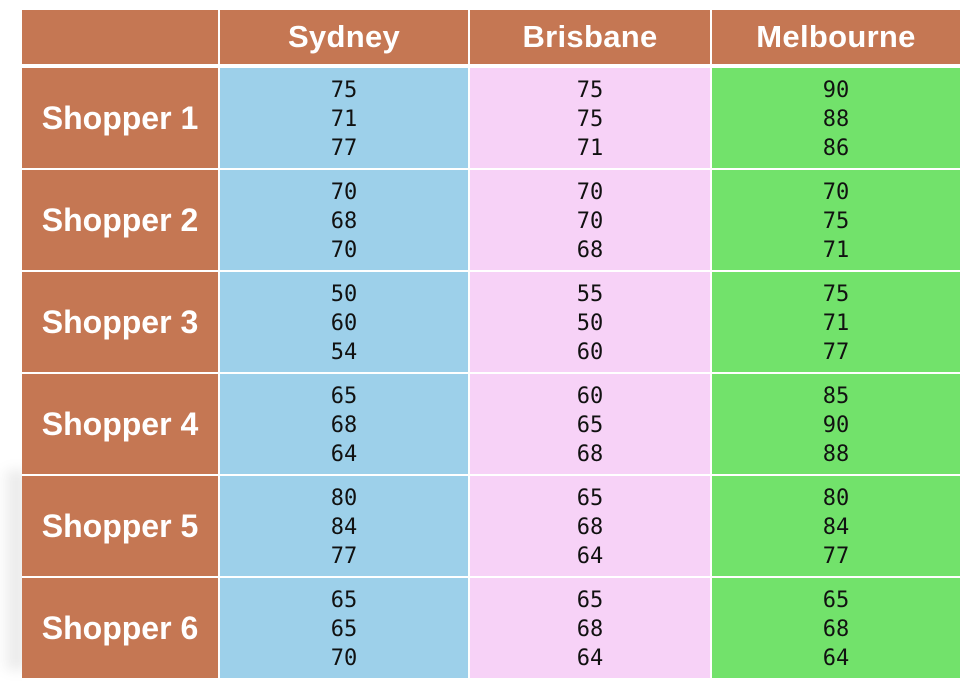  I want to click on cell-shopper-4-melbourne: 85 90 88, so click(836, 425).